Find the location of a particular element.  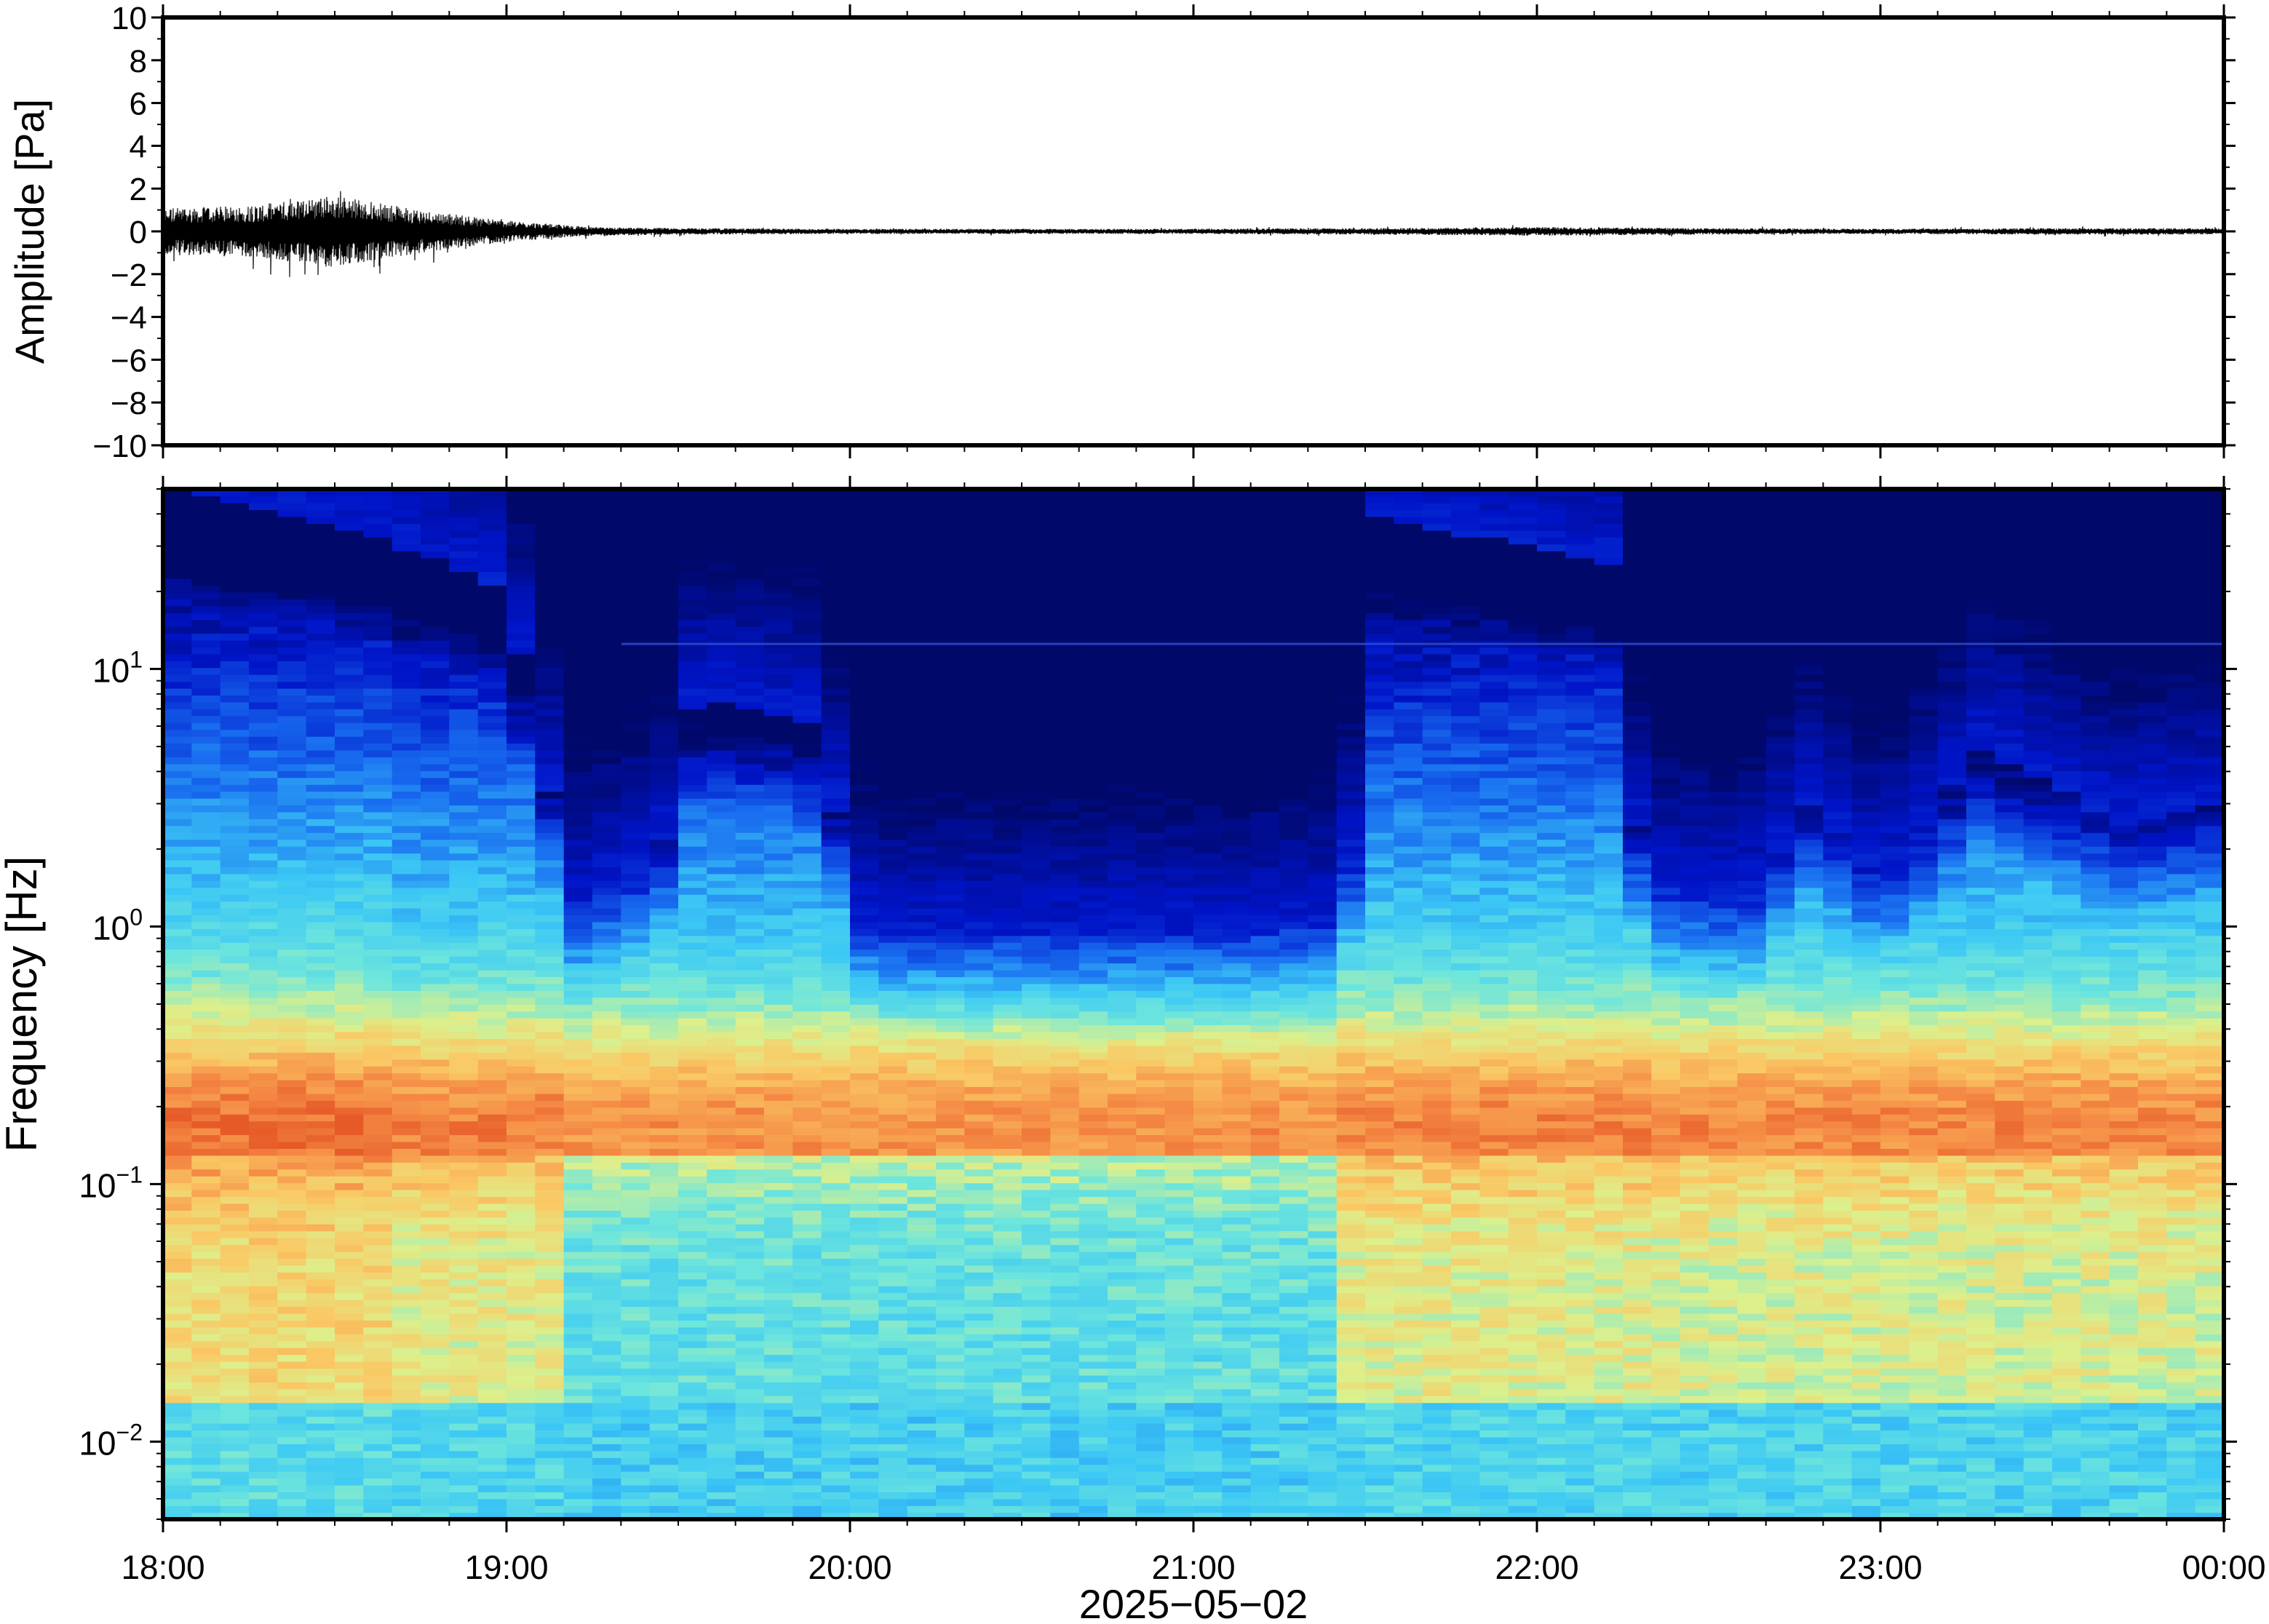

amplitude-y-tick-label: −10 is located at coordinates (119, 446).